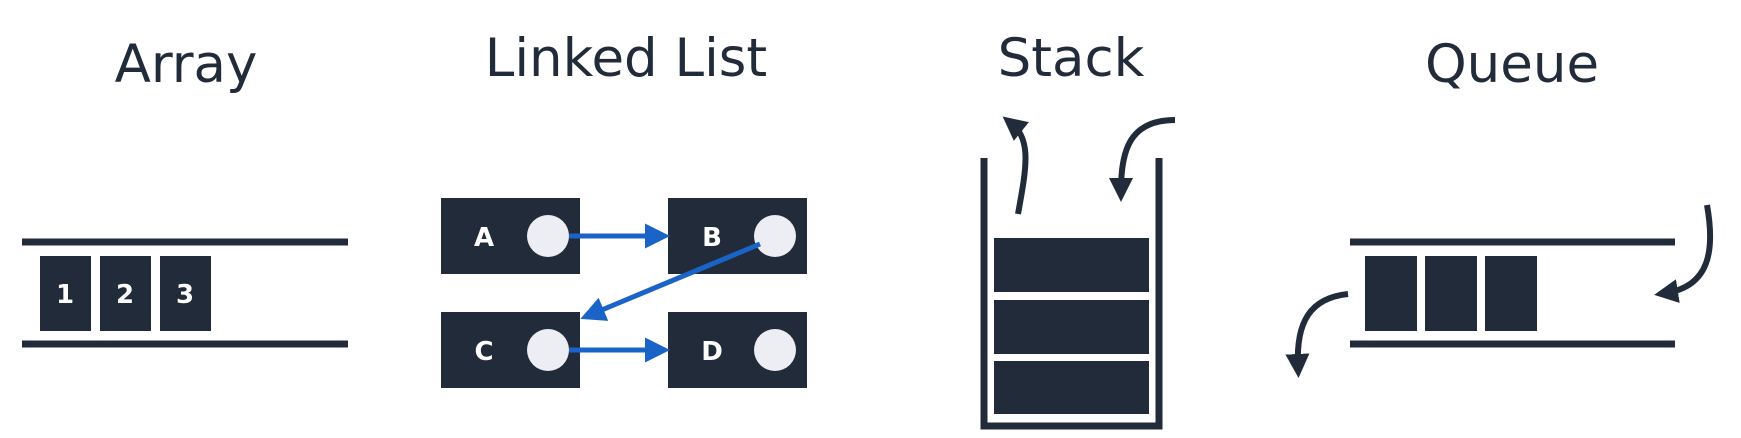 The width and height of the screenshot is (1741, 438). I want to click on stack-diagram, so click(1078, 273).